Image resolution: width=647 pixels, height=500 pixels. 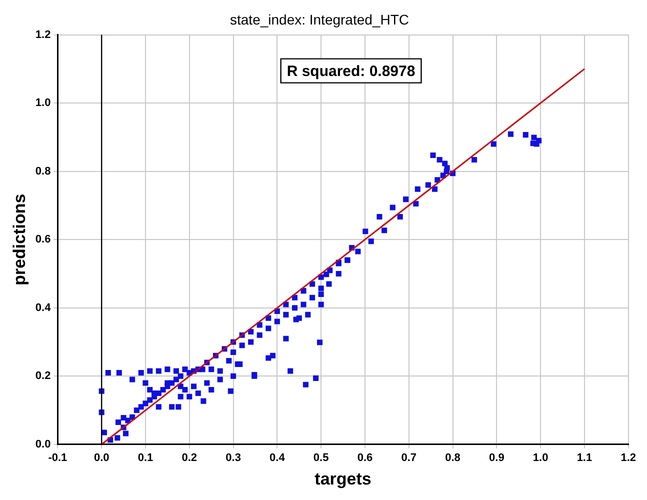 I want to click on y-tick-label: 1.2, so click(x=43, y=34).